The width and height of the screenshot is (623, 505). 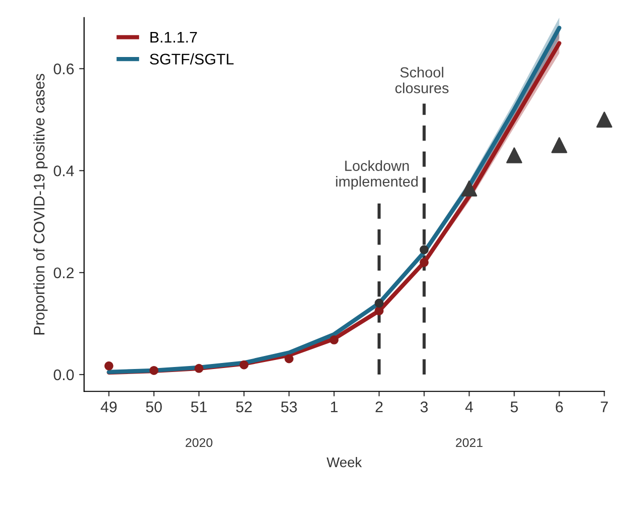 What do you see at coordinates (289, 407) in the screenshot?
I see `x-tick-label: 53` at bounding box center [289, 407].